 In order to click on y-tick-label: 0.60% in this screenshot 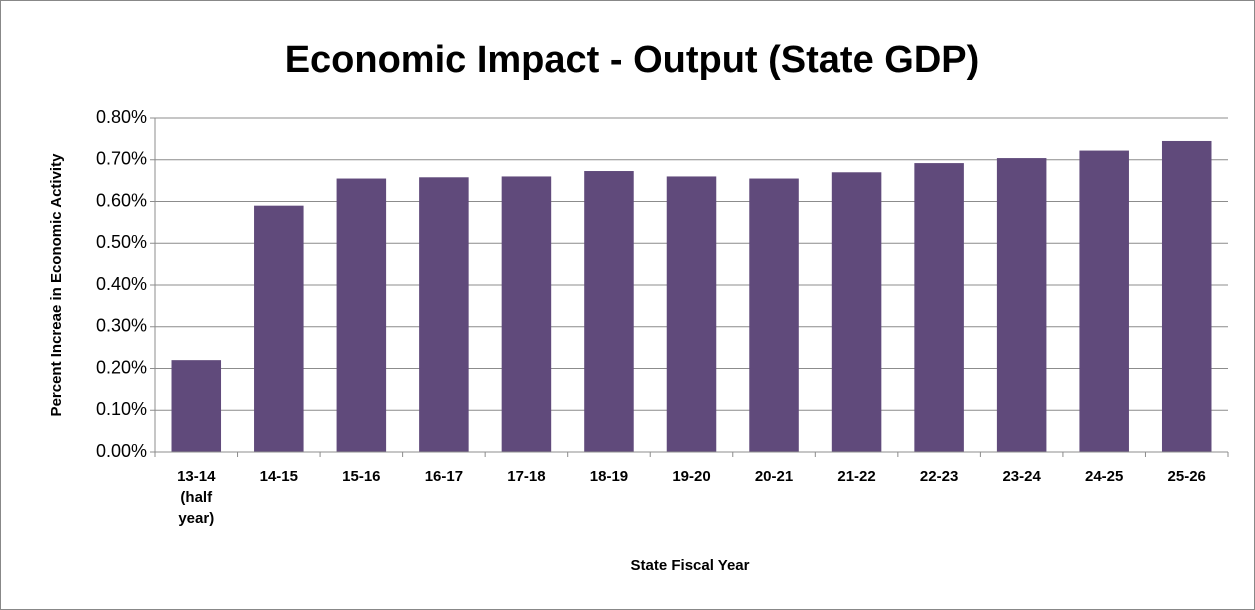, I will do `click(121, 200)`.